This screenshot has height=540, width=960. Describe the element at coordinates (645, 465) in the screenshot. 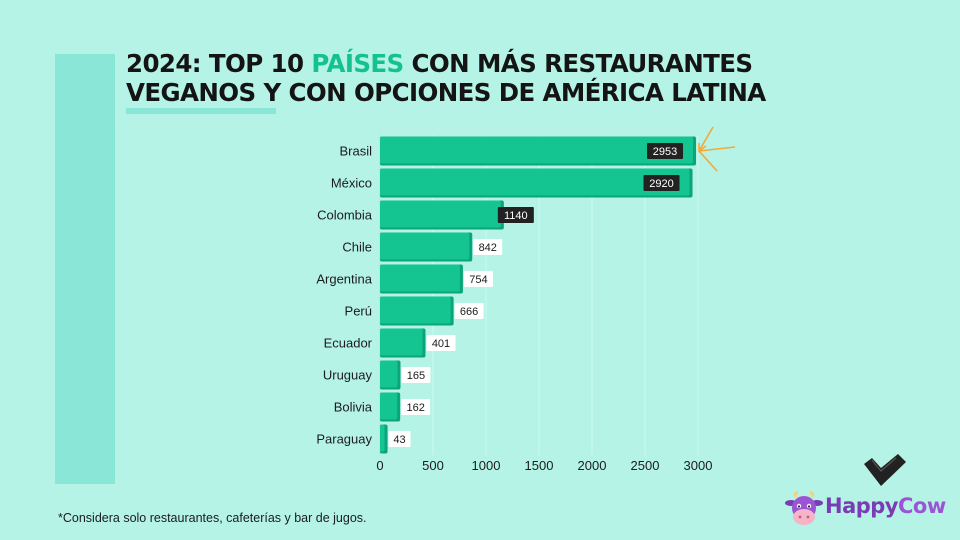

I see `x-tick-label: 2500` at that location.